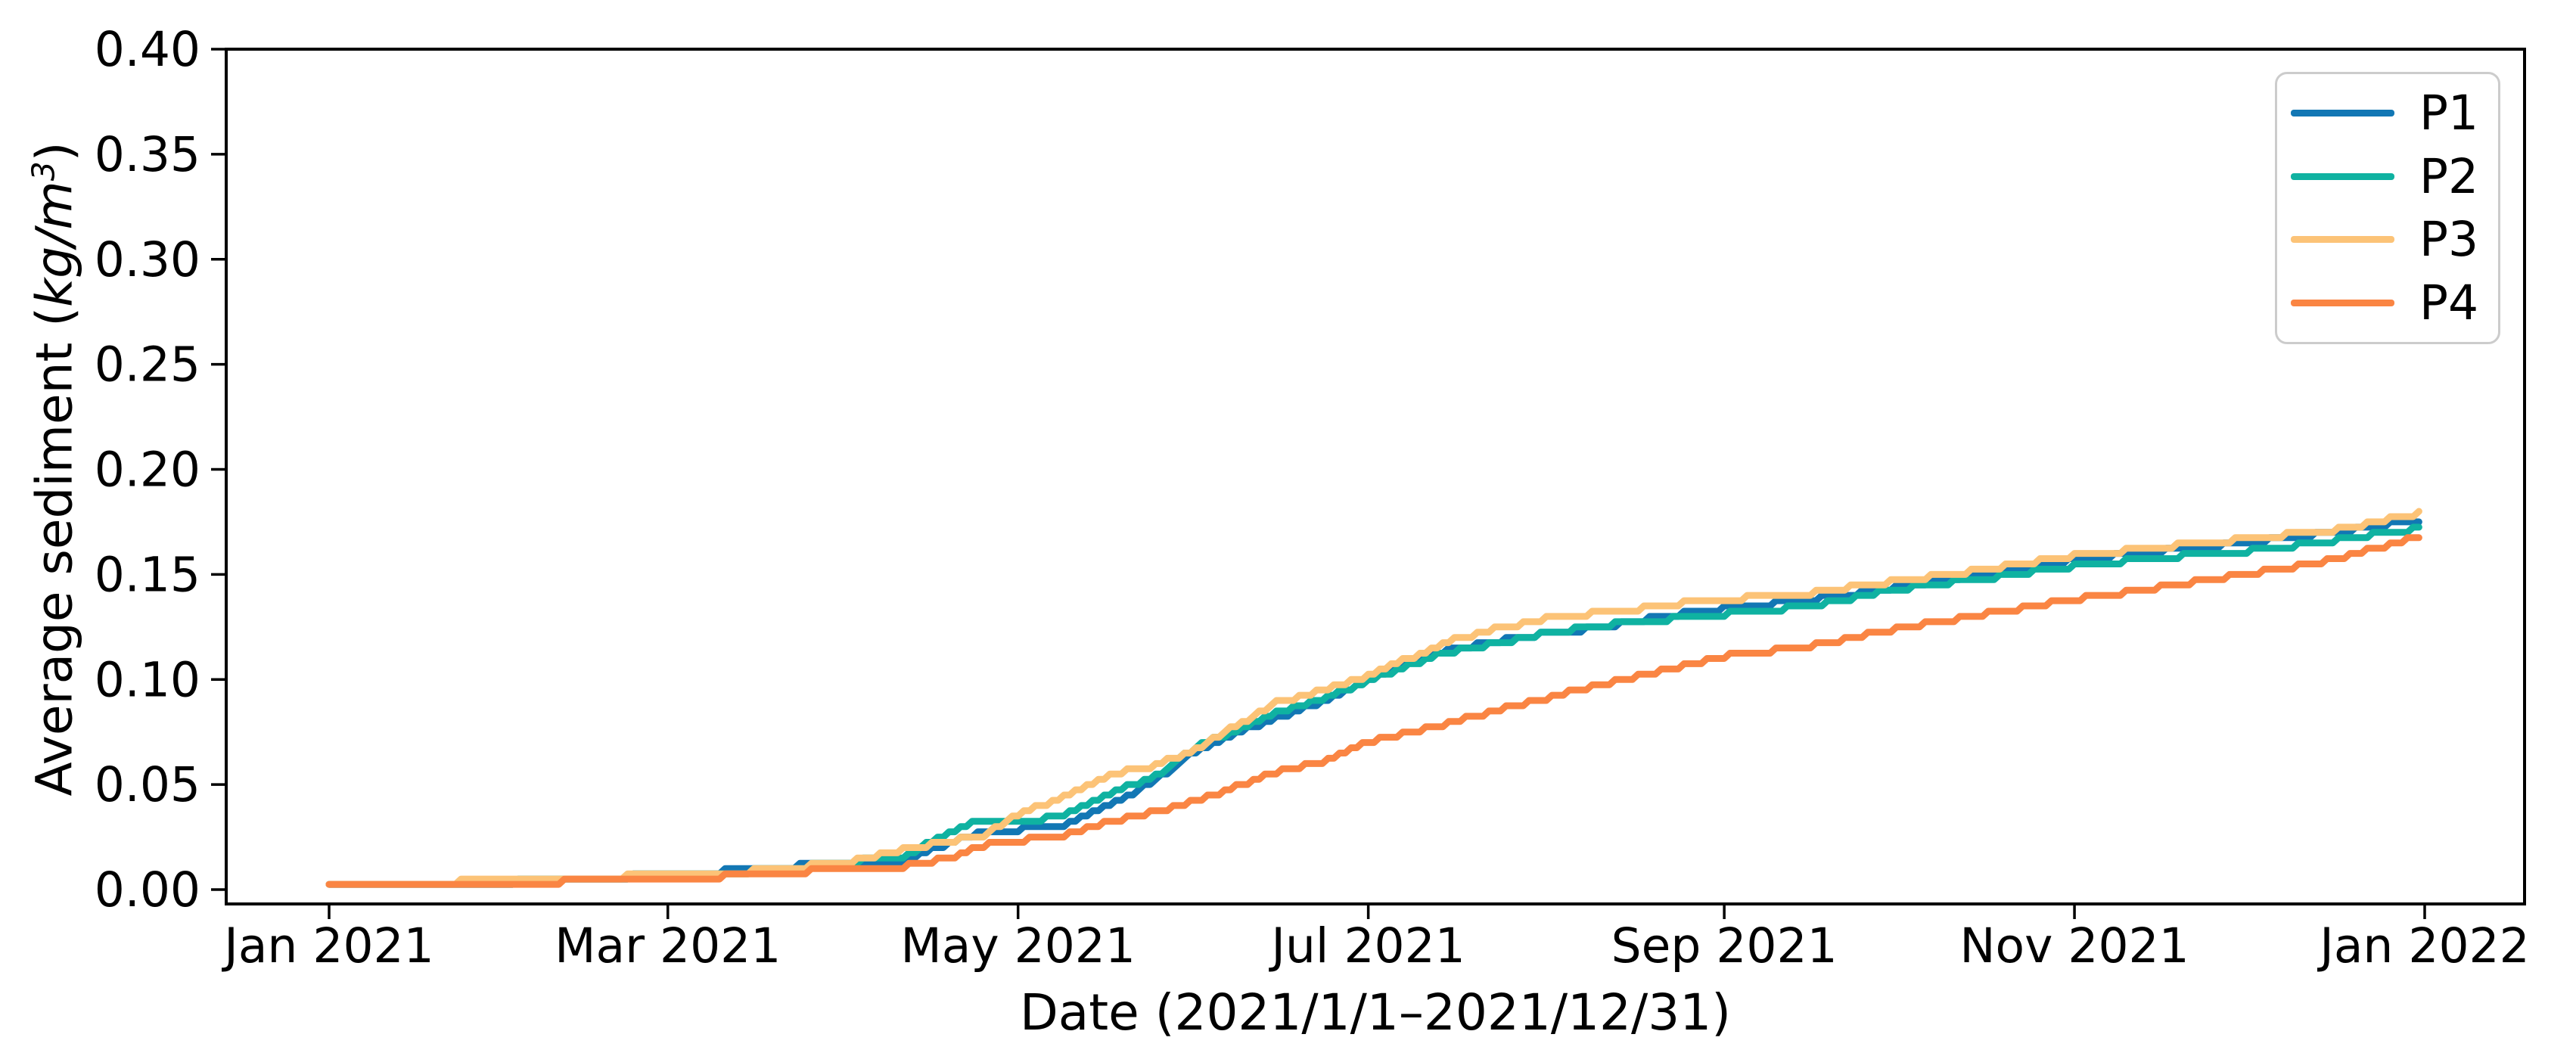 The width and height of the screenshot is (2576, 1056). What do you see at coordinates (54, 551) in the screenshot?
I see `y-axis-label-prefix: Average sediment (` at bounding box center [54, 551].